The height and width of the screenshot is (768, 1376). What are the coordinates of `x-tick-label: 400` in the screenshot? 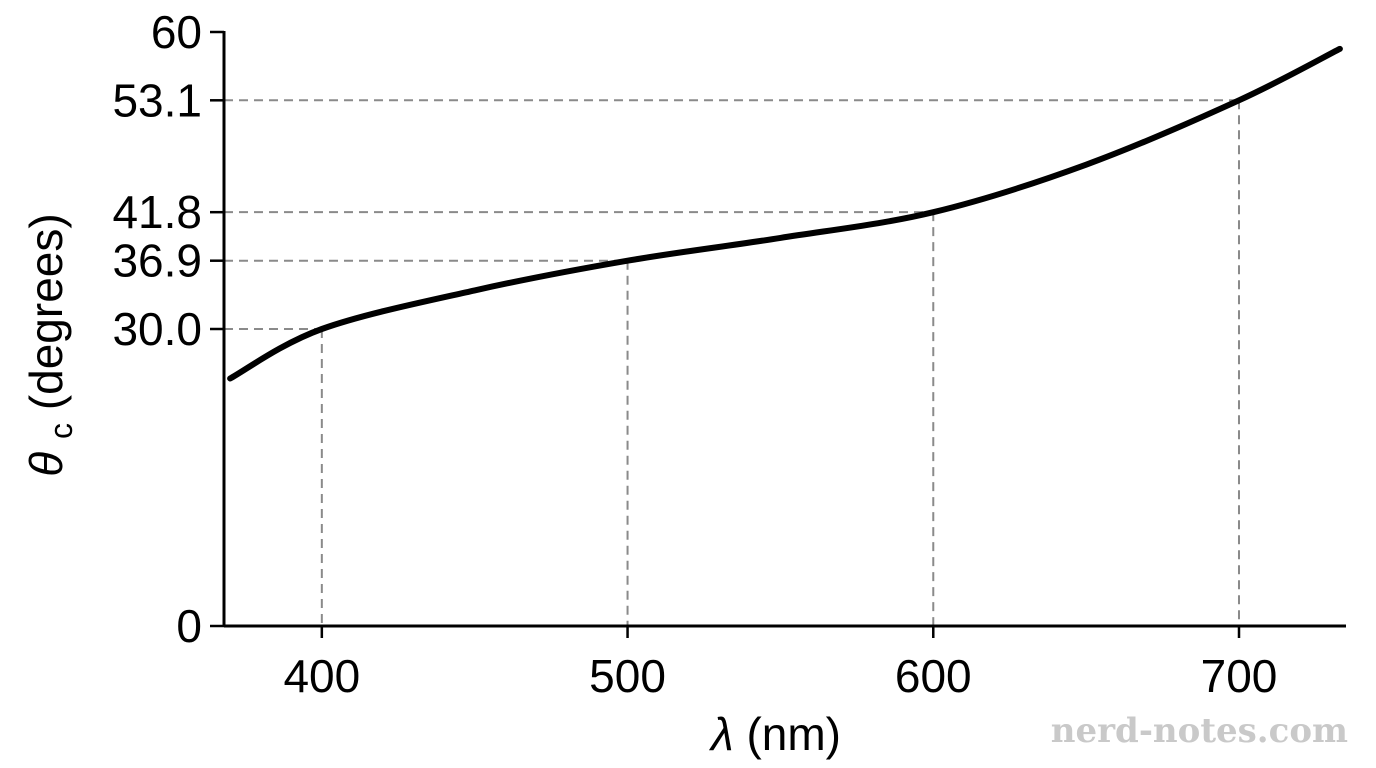 It's located at (321, 676).